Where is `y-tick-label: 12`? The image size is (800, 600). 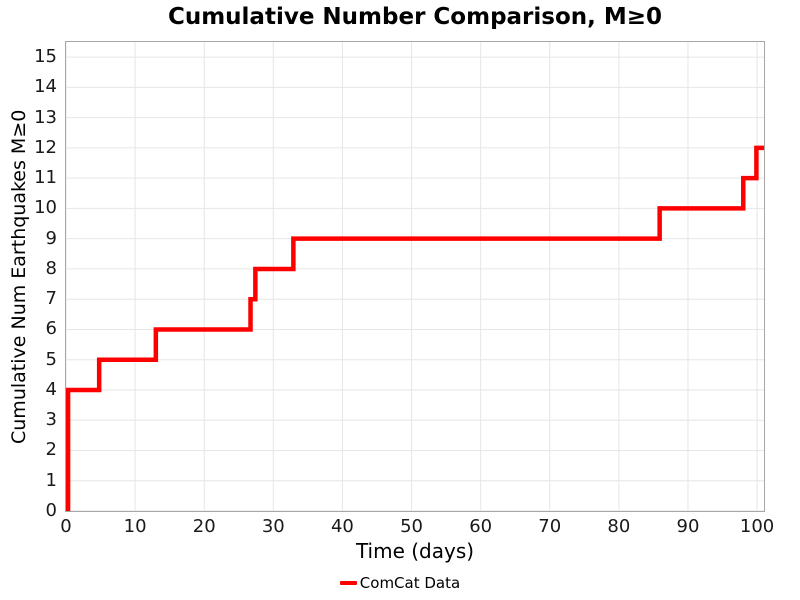 y-tick-label: 12 is located at coordinates (45, 147).